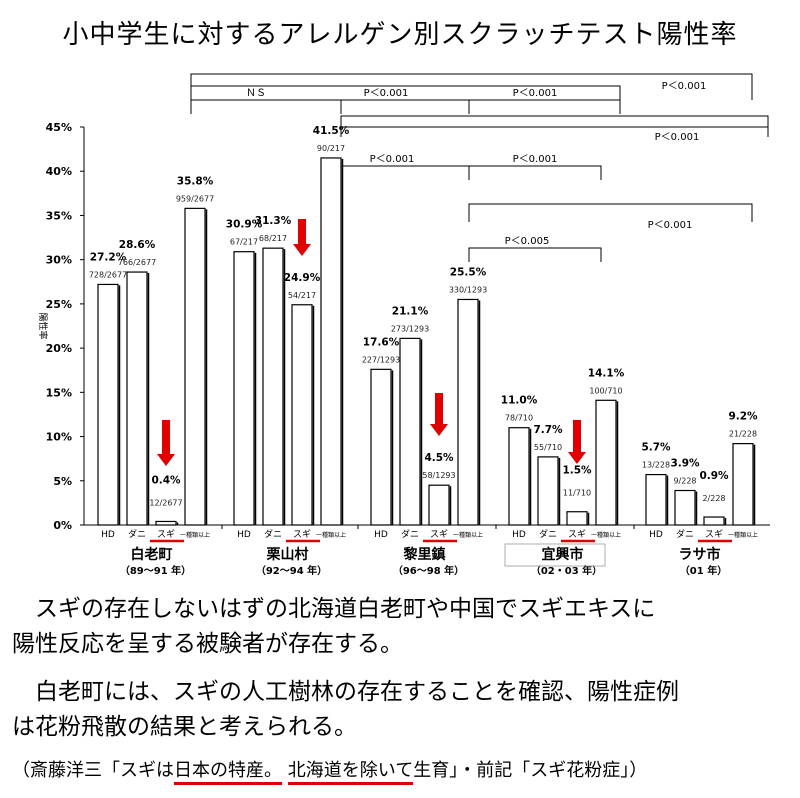 The width and height of the screenshot is (800, 798). Describe the element at coordinates (605, 390) in the screenshot. I see `count-label: 100/710` at that location.